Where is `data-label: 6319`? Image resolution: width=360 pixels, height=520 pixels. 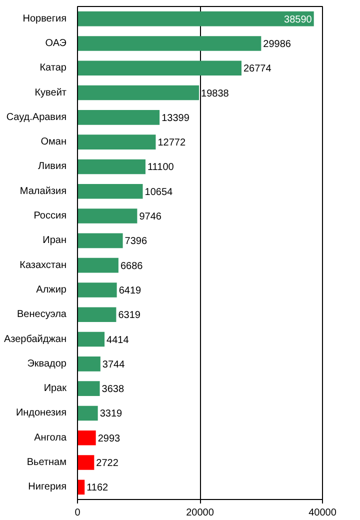
data-label: 6319 is located at coordinates (129, 316).